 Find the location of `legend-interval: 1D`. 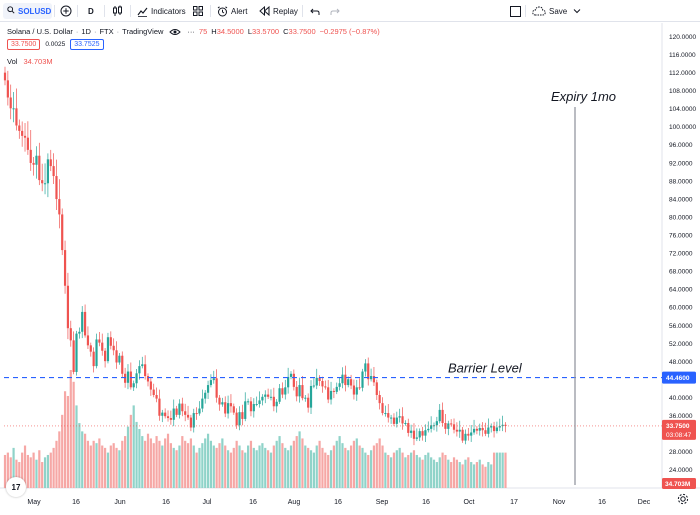

legend-interval: 1D is located at coordinates (86, 31).